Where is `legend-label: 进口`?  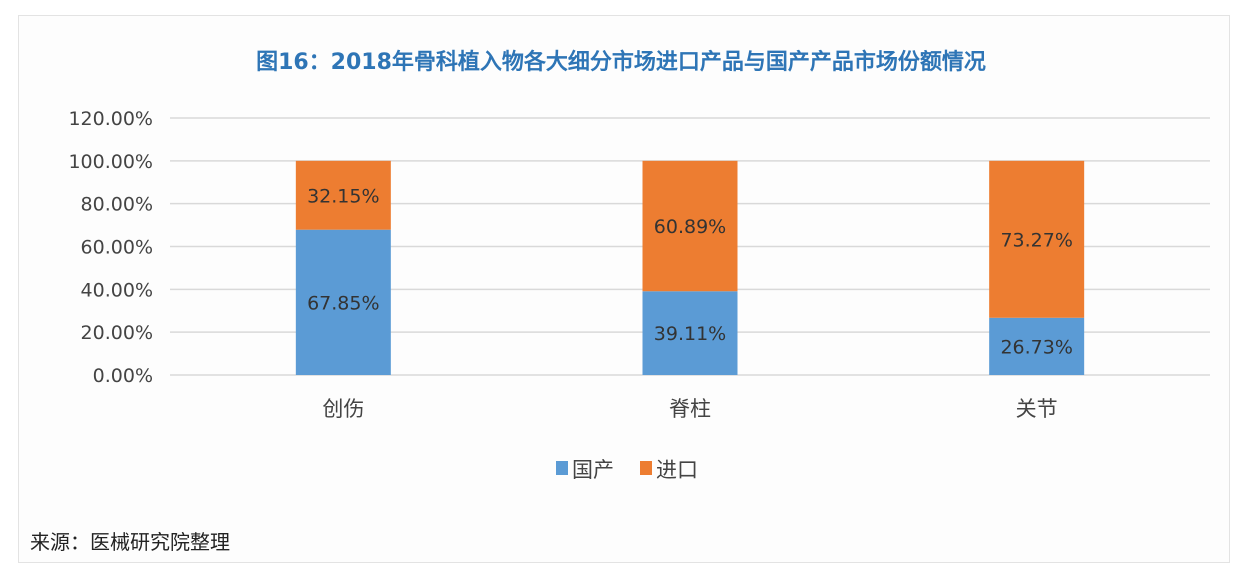
legend-label: 进口 is located at coordinates (677, 470).